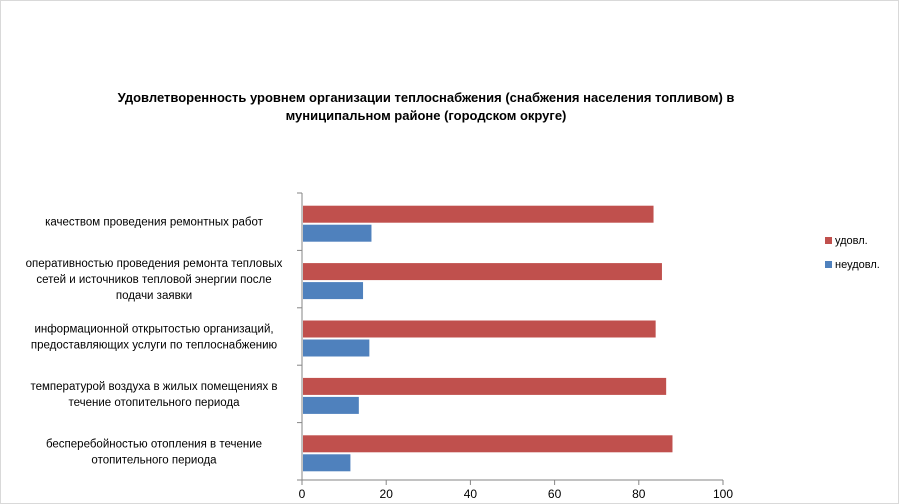 Image resolution: width=899 pixels, height=504 pixels. I want to click on category-label: течение отопительного периода, so click(154, 403).